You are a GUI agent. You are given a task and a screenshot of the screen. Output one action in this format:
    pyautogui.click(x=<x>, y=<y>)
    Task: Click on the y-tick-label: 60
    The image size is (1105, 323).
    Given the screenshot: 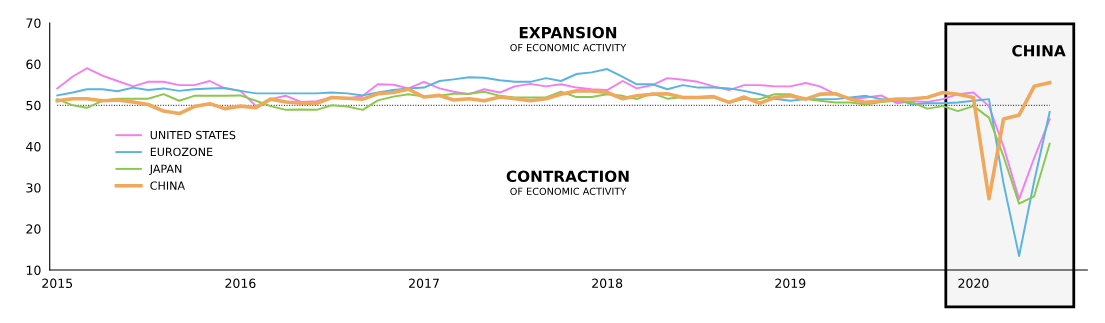 What is the action you would take?
    pyautogui.click(x=33, y=64)
    